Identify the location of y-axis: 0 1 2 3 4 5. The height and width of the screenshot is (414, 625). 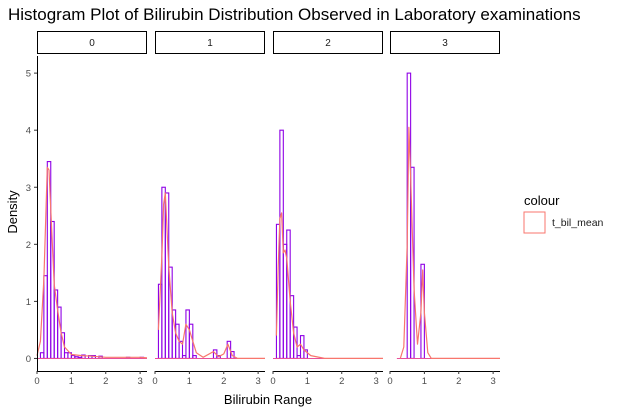
(32, 213).